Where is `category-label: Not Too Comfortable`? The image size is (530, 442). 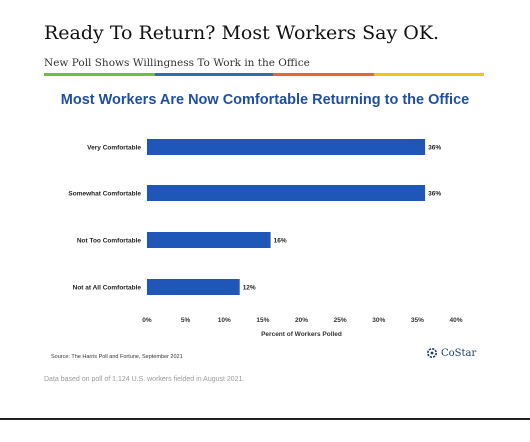 category-label: Not Too Comfortable is located at coordinates (109, 241).